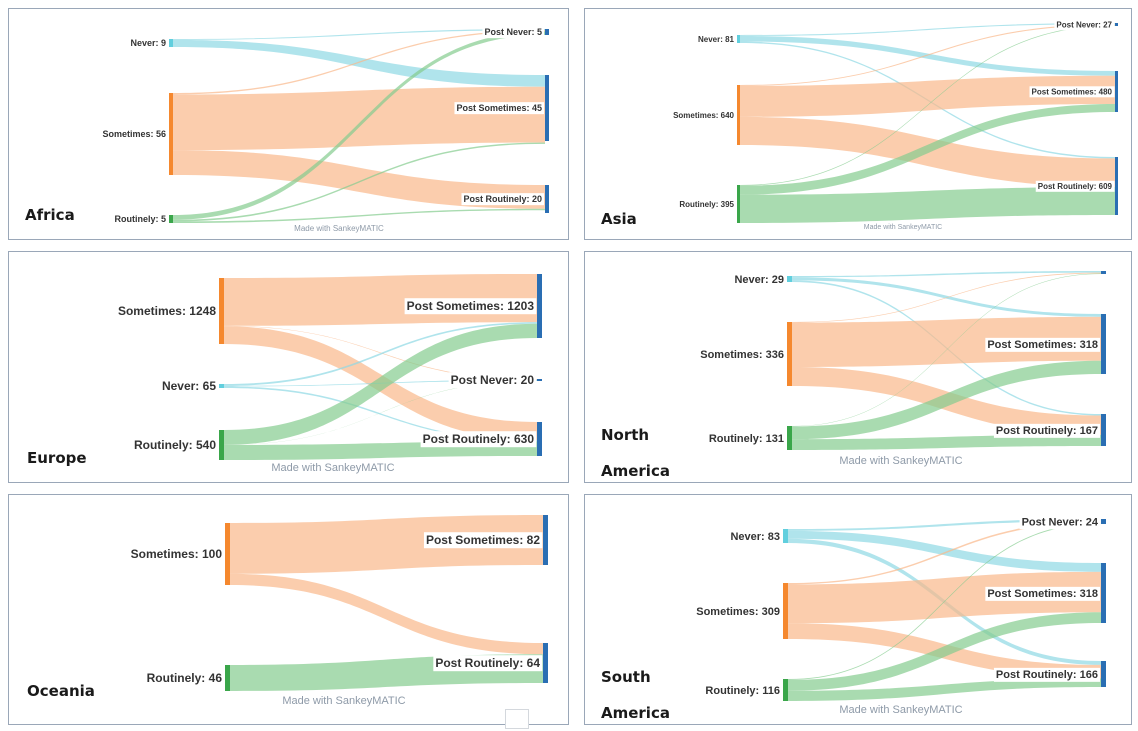 The width and height of the screenshot is (1138, 731). I want to click on target-label: Post Routinely: 64, so click(487, 663).